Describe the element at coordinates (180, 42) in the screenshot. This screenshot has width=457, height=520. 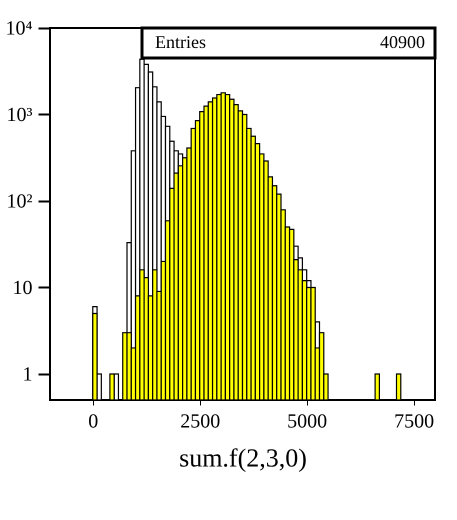
I see `annotation: Entries` at that location.